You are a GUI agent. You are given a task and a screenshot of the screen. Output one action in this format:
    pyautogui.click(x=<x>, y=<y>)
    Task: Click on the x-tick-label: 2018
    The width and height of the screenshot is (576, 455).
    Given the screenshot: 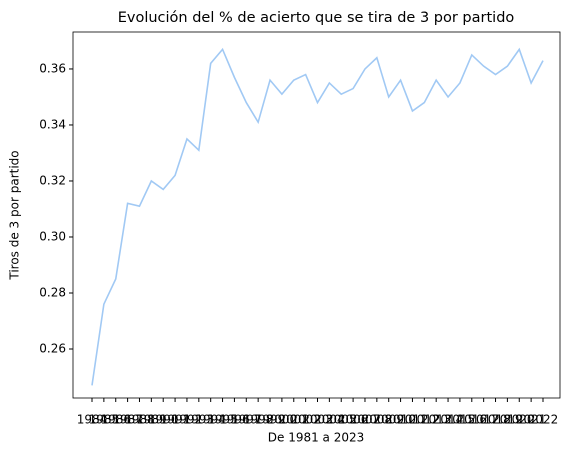 What is the action you would take?
    pyautogui.click(x=495, y=420)
    